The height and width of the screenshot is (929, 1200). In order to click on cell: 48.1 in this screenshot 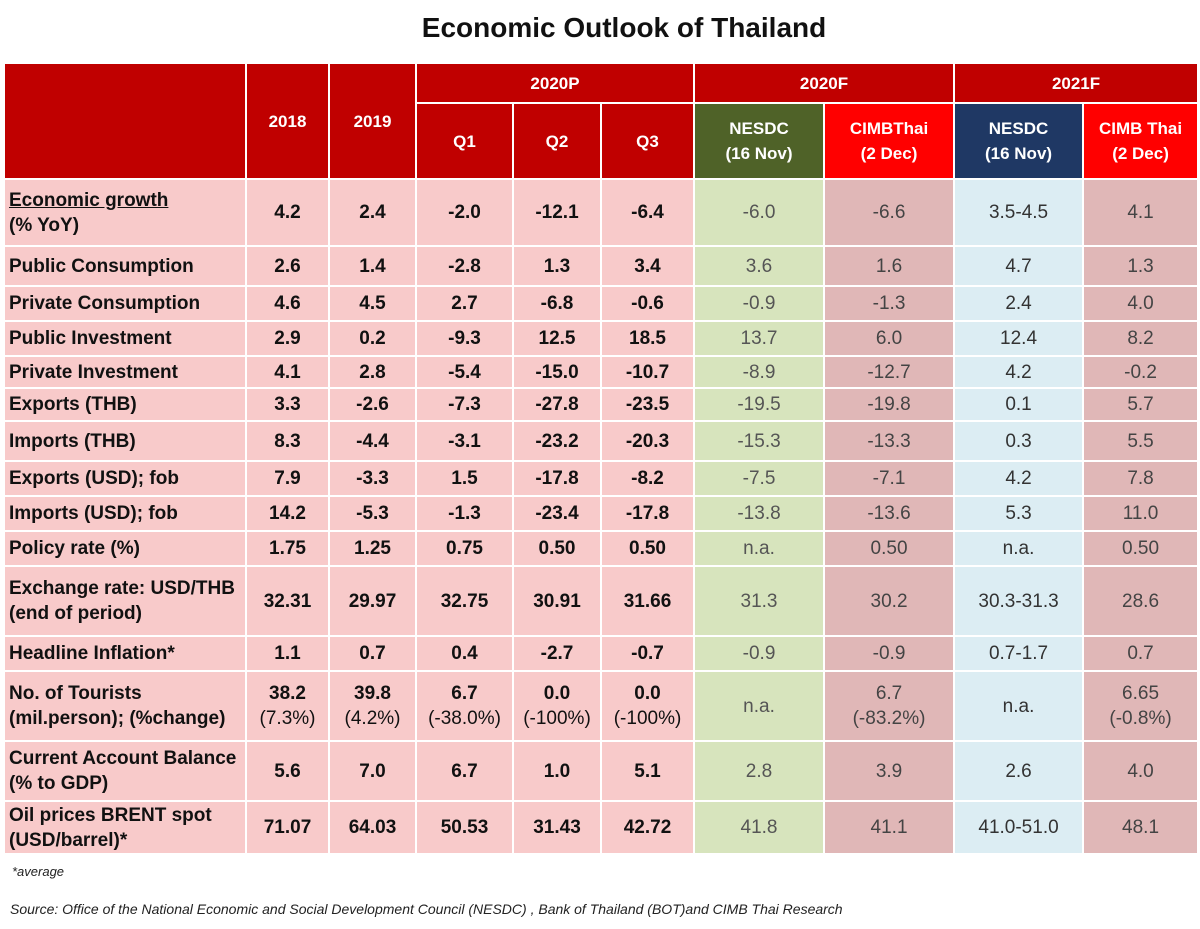, I will do `click(1141, 827)`.